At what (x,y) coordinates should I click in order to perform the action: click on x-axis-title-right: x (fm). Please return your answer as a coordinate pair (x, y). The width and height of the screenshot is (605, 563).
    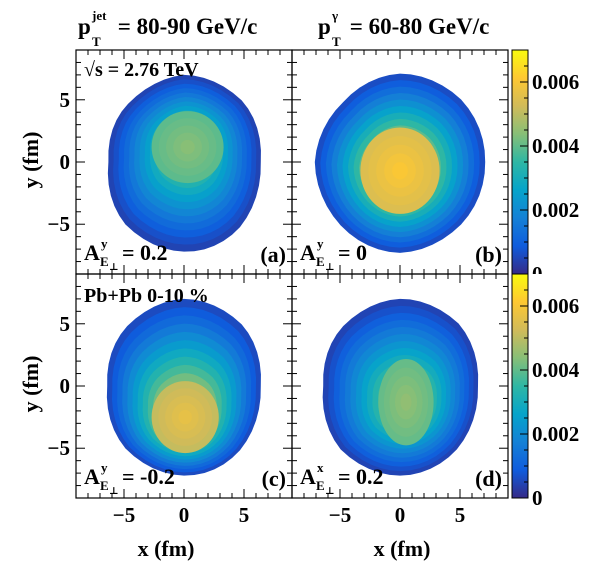
    Looking at the image, I should click on (402, 548).